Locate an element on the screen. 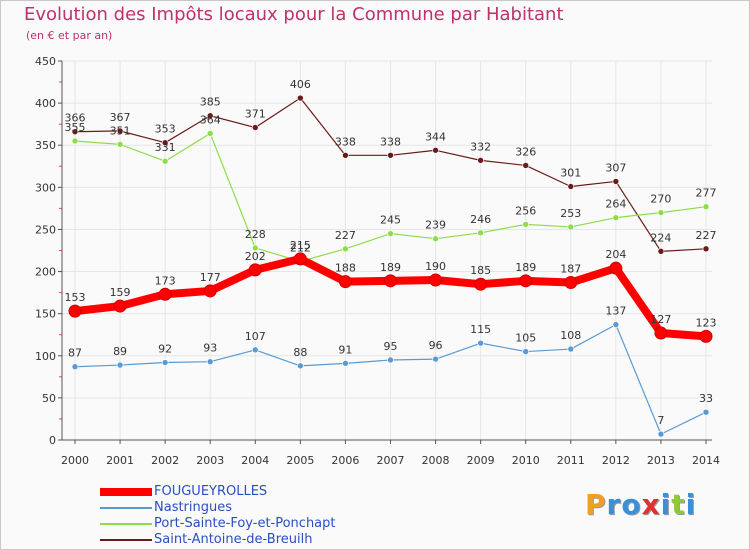  x-tick-label: 2010 is located at coordinates (526, 460).